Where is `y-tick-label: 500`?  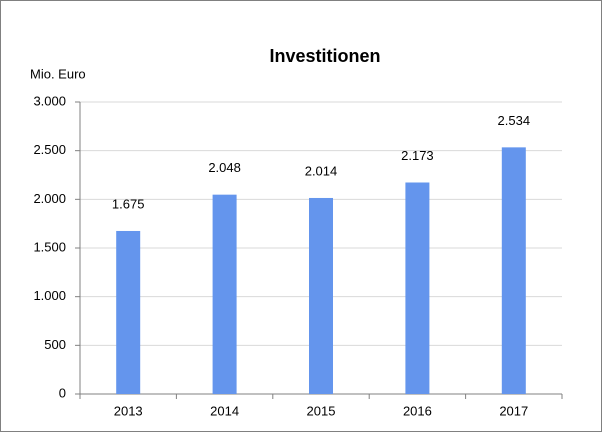 y-tick-label: 500 is located at coordinates (55, 344).